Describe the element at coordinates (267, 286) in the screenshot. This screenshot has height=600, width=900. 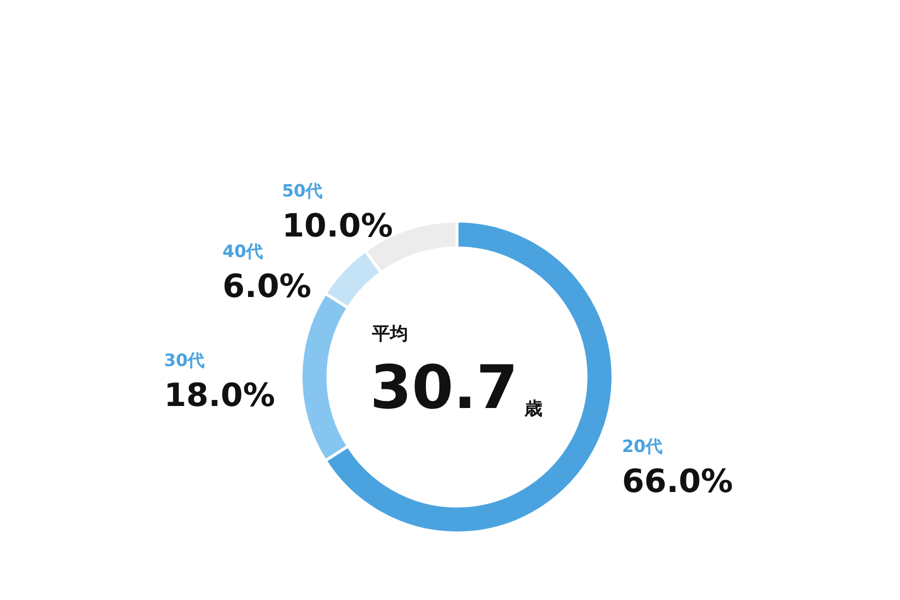
I see `data-label: 6.0%` at that location.